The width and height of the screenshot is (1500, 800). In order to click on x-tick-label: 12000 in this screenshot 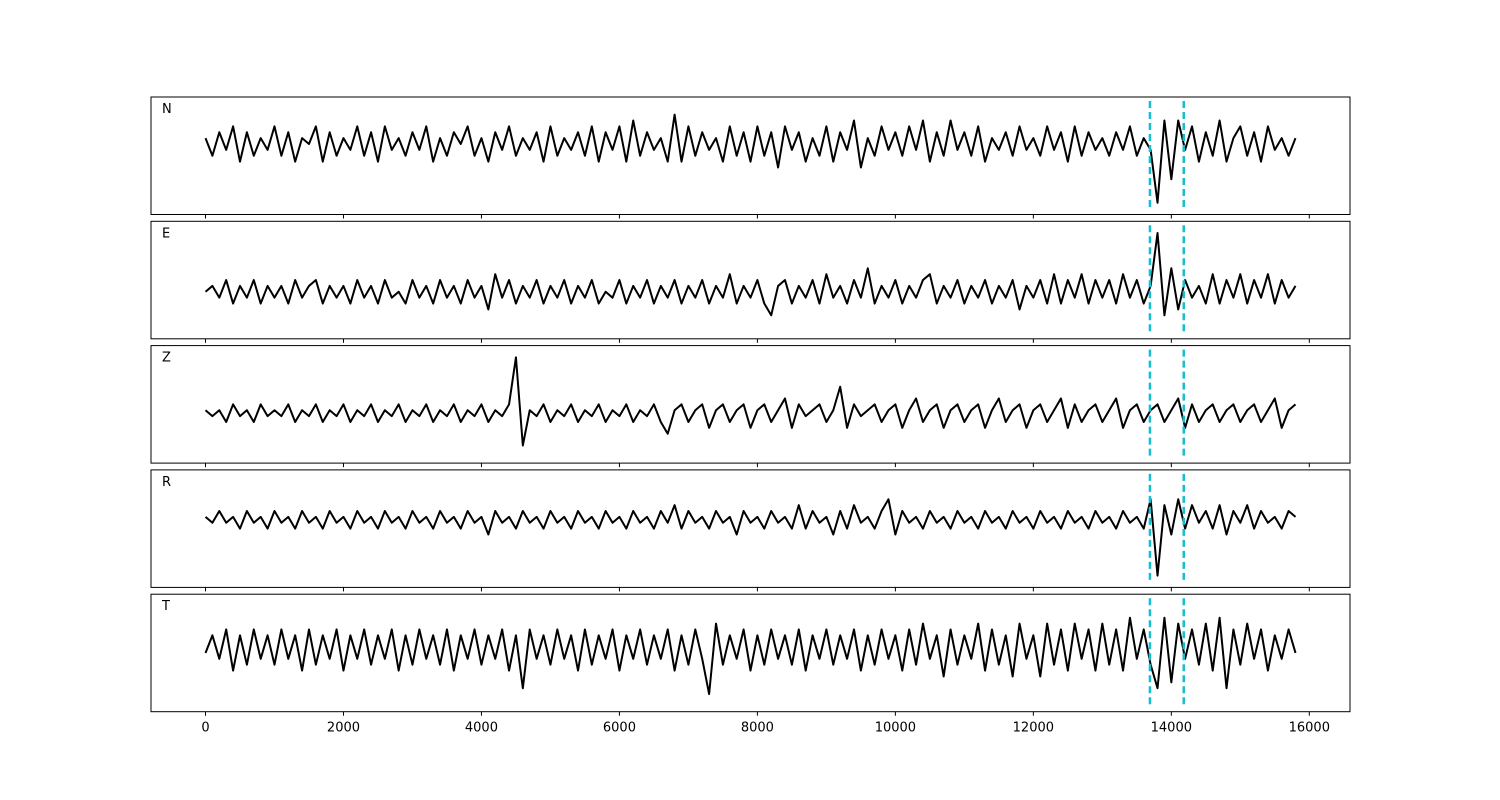, I will do `click(1033, 728)`.